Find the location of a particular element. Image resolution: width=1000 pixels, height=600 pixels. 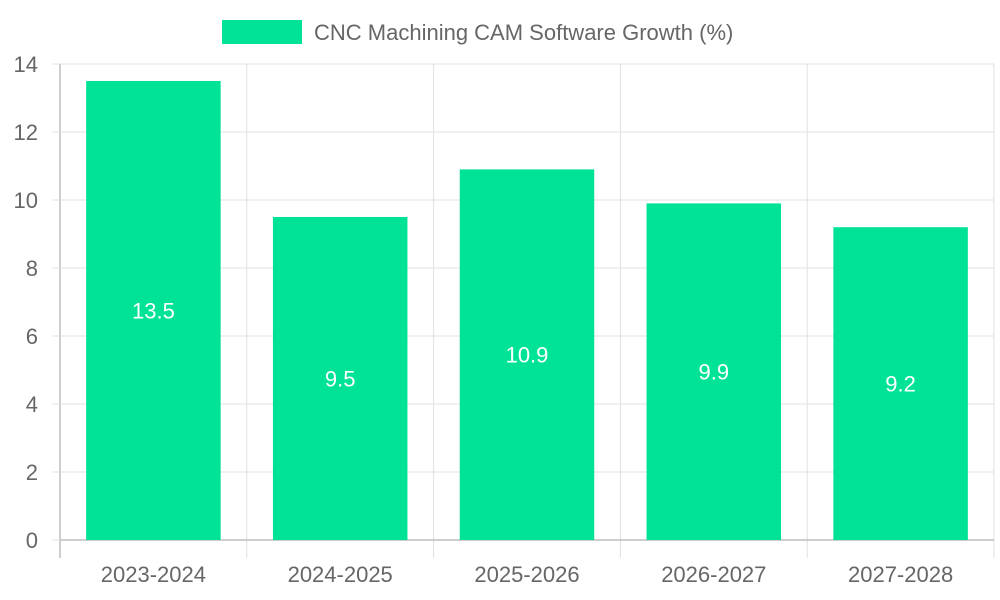

data-label: 9.9 is located at coordinates (714, 372).